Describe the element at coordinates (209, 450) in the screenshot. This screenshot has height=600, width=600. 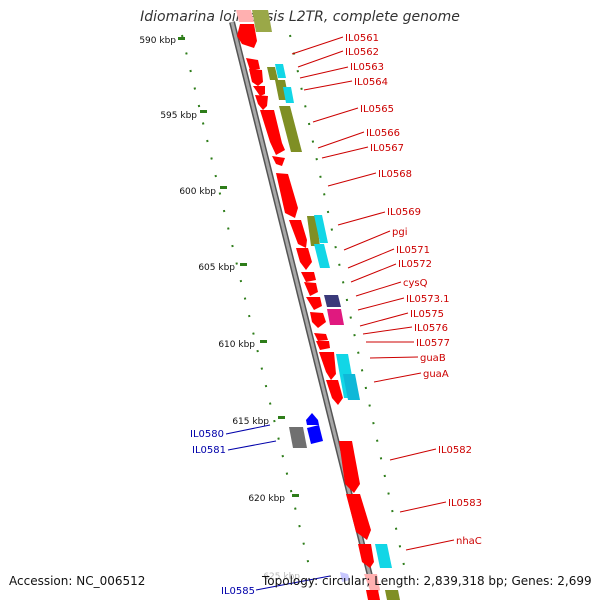
I see `gene-label: IL0581` at that location.